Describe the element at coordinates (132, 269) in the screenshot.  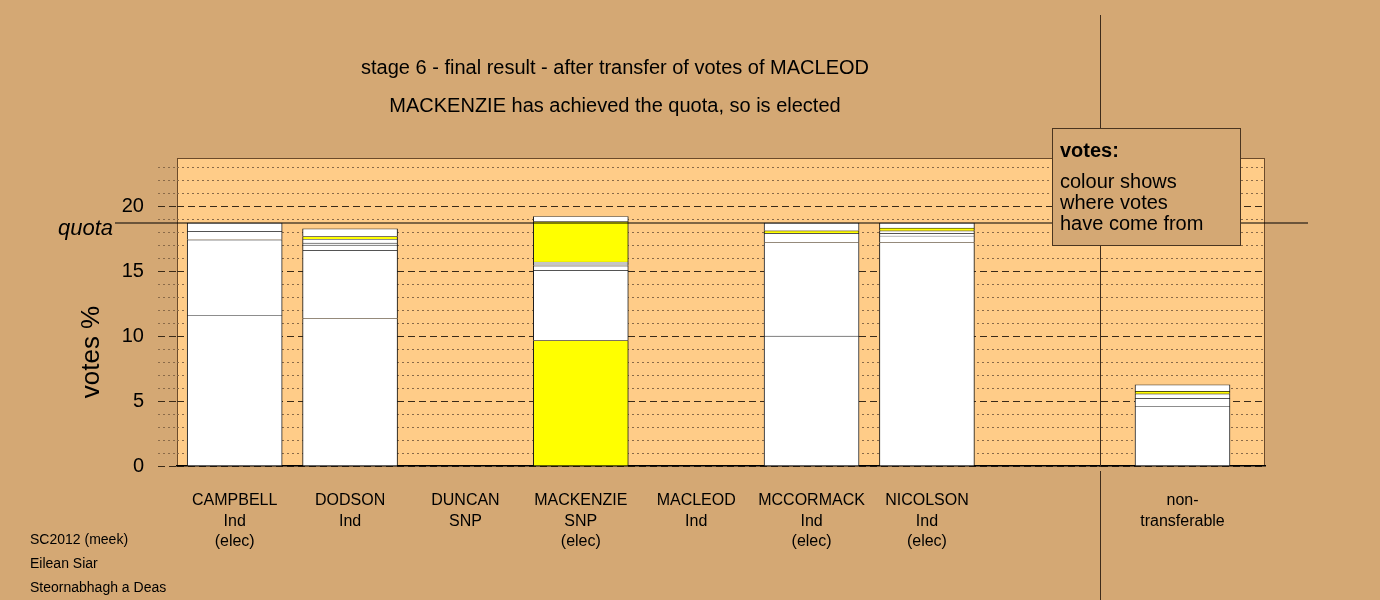
I see `y-tick-label: 15` at that location.